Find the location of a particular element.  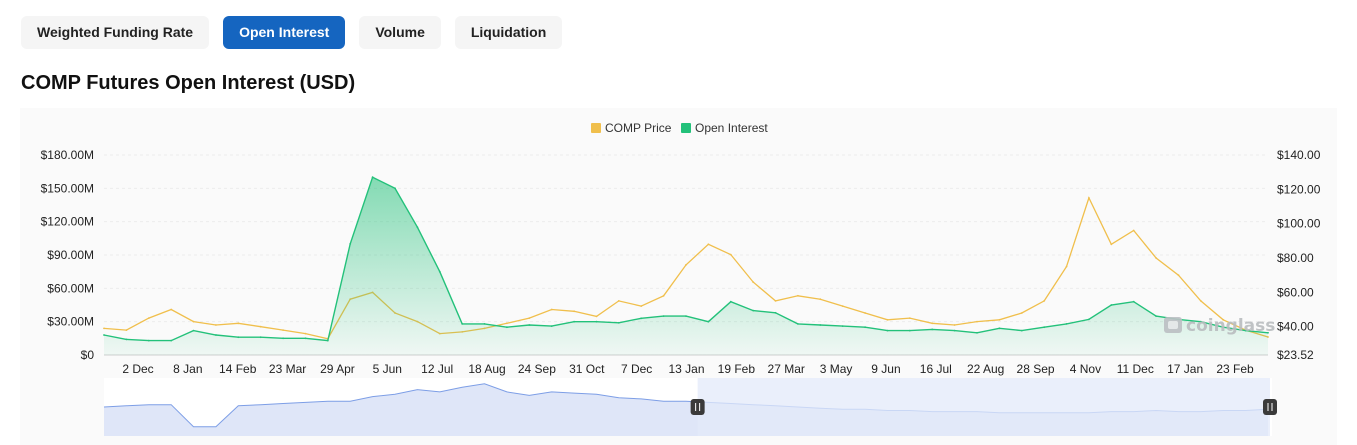

x-tick-label: 5 Jun is located at coordinates (387, 369).